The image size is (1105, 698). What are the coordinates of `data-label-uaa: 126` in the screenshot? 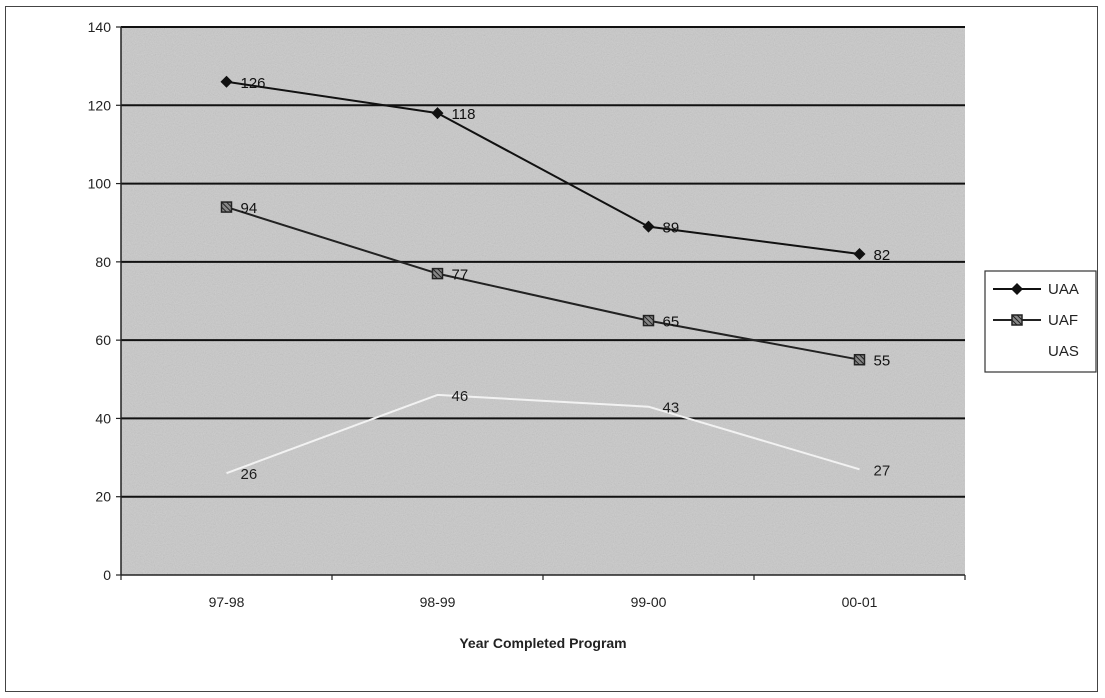 It's located at (253, 83).